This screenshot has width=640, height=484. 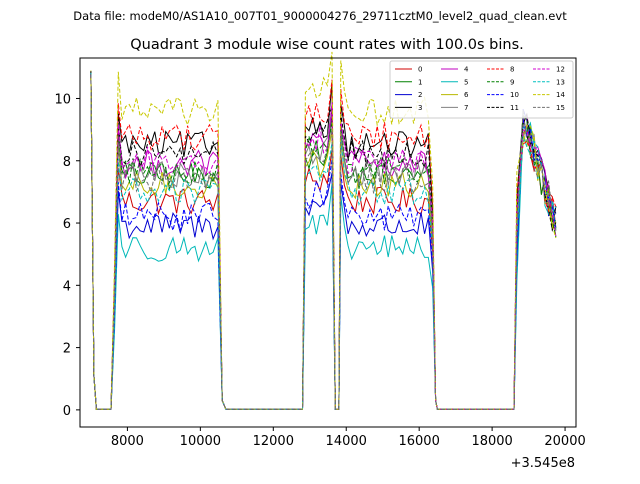 What do you see at coordinates (67, 162) in the screenshot?
I see `y-tick-label: 8` at bounding box center [67, 162].